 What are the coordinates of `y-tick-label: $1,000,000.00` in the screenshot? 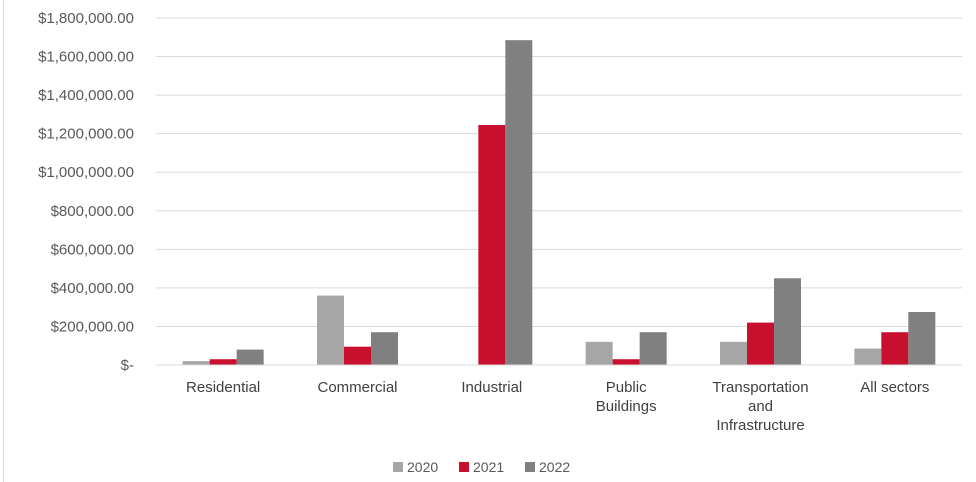 It's located at (86, 172).